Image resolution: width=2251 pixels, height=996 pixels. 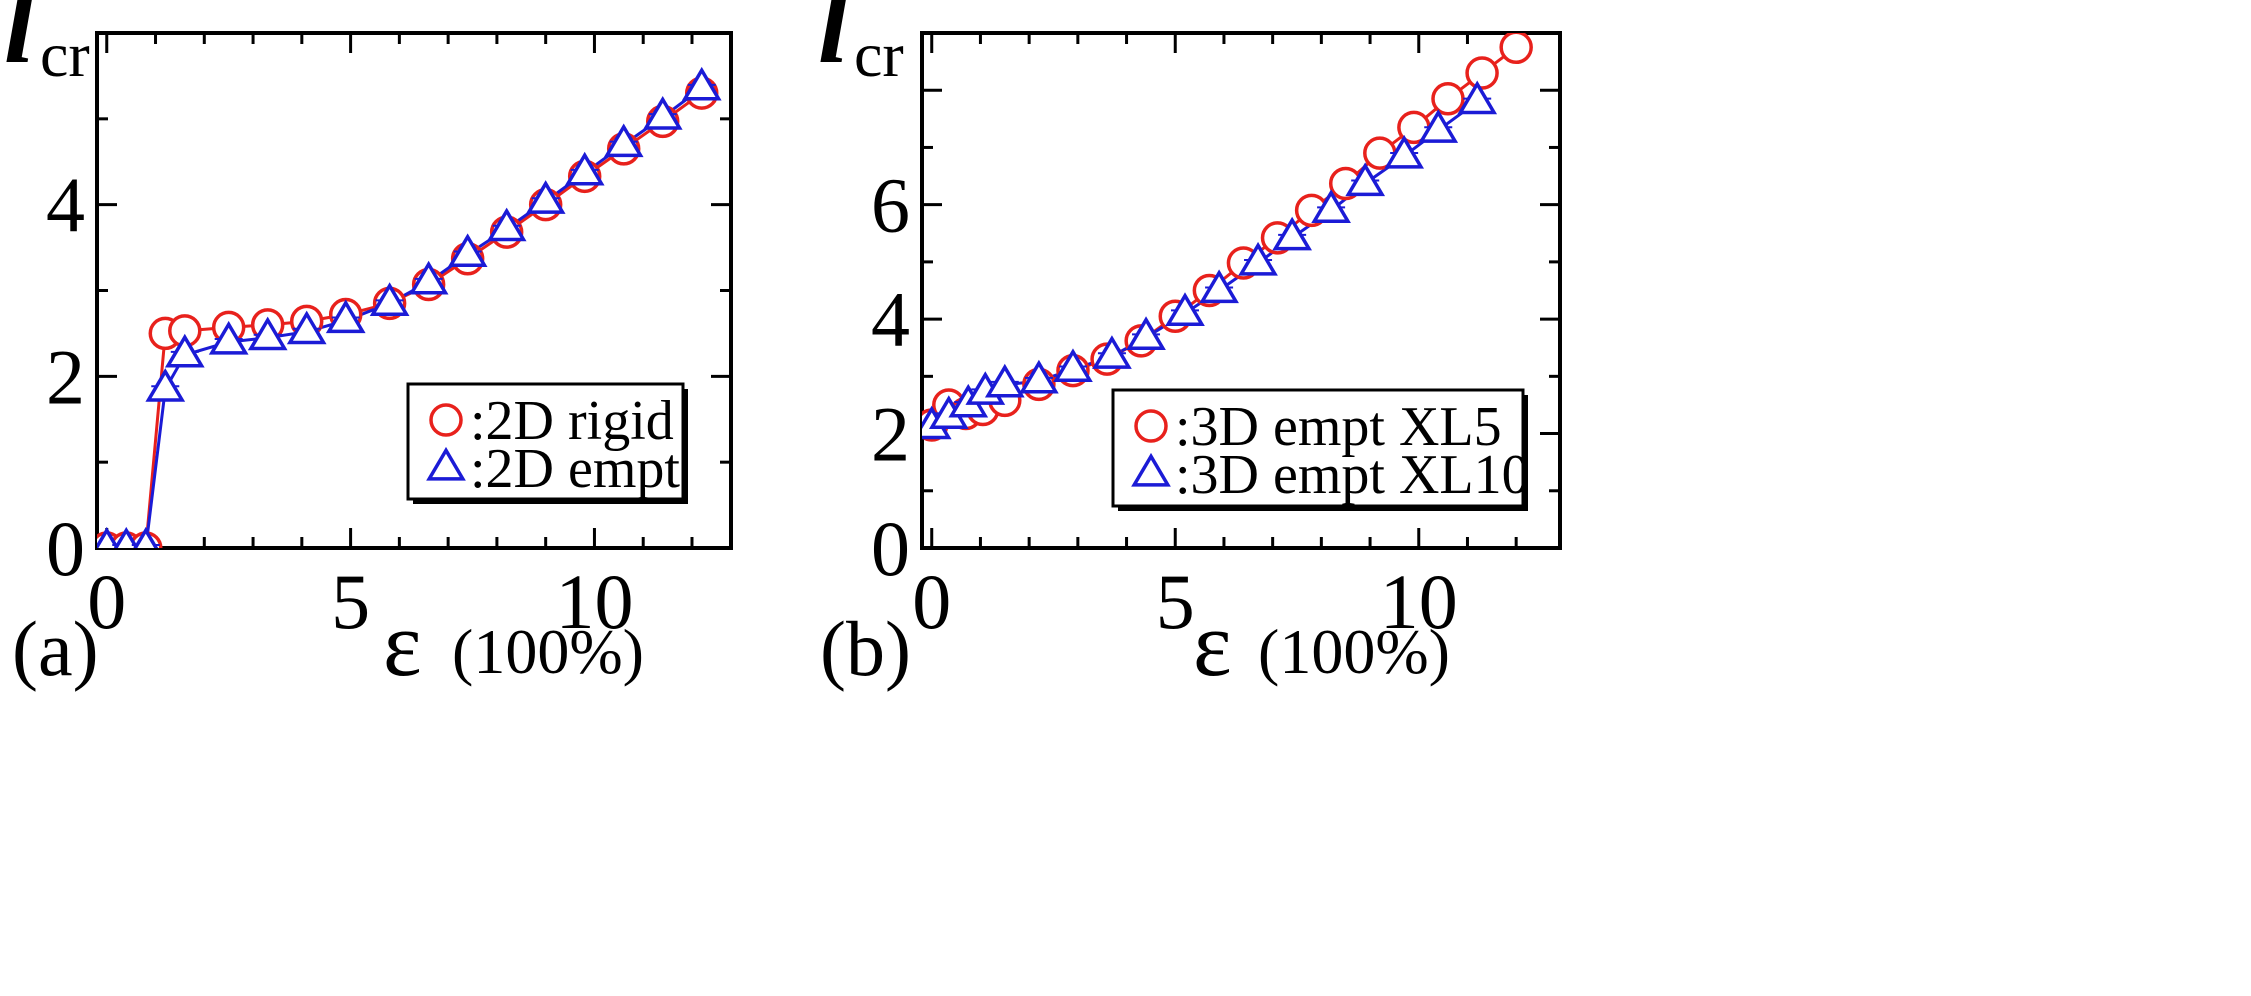 I want to click on plot-frame, so click(x=1241, y=290).